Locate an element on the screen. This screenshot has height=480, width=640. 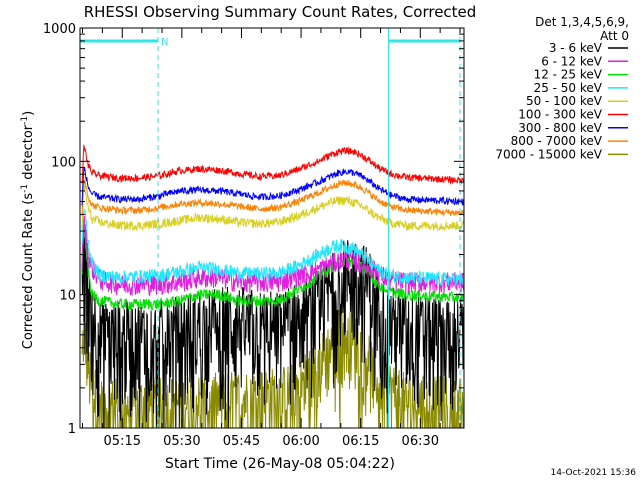
y-axis-label-sup2: -1 is located at coordinates (25, 120).